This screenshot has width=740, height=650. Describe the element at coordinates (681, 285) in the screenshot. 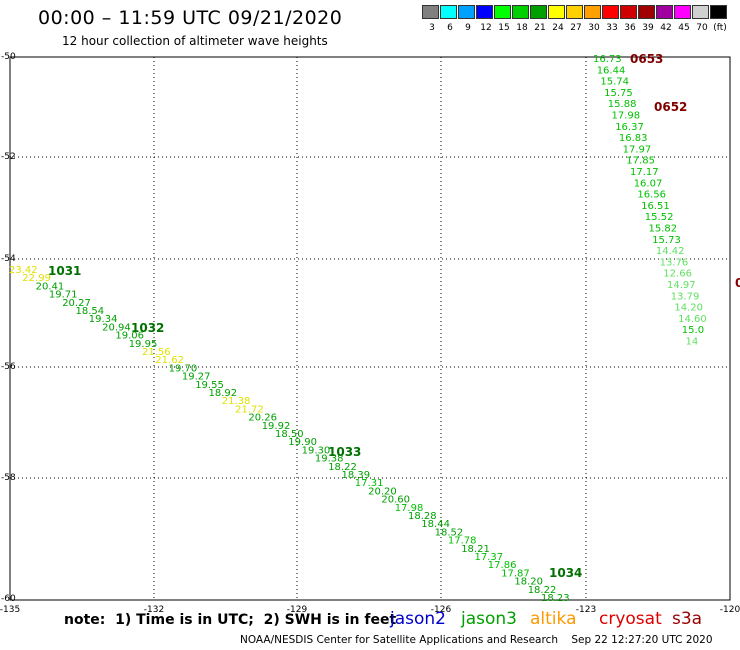

I see `wave-height-value: 14.97` at that location.